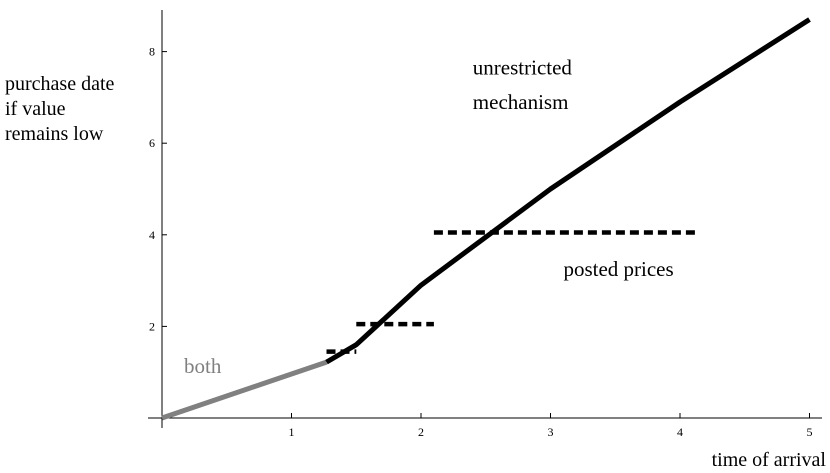 The width and height of the screenshot is (830, 473). What do you see at coordinates (421, 432) in the screenshot?
I see `x-tick-label-2: 2` at bounding box center [421, 432].